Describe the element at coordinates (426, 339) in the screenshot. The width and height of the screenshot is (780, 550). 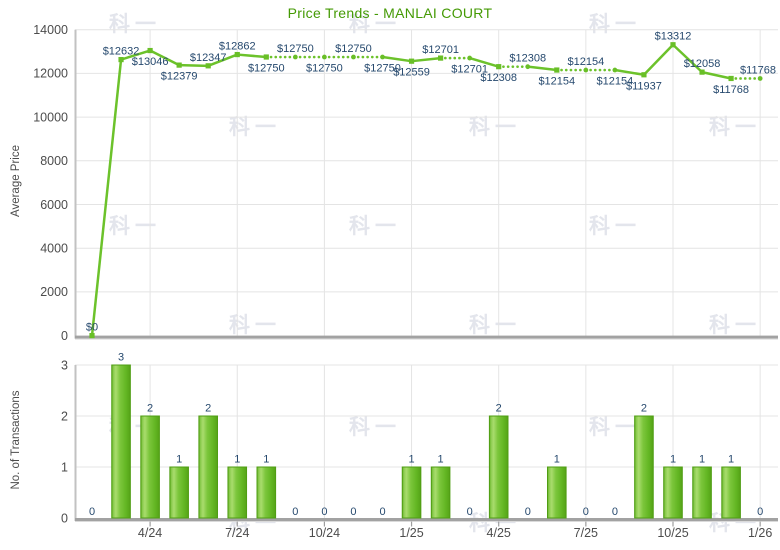
I see `price-axis-line` at that location.